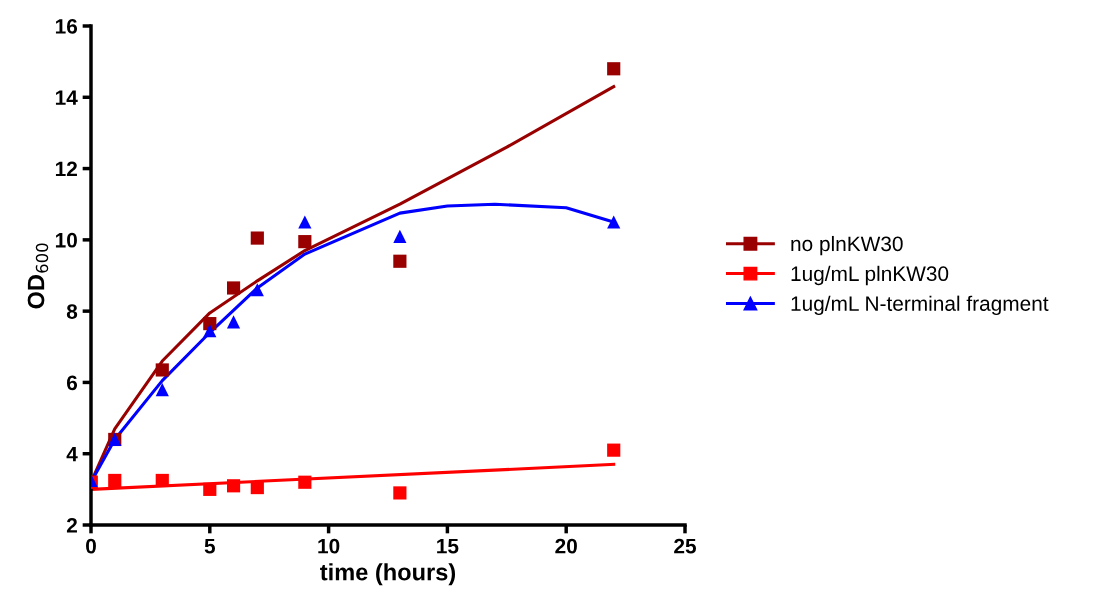 The width and height of the screenshot is (1101, 599). Describe the element at coordinates (66, 169) in the screenshot. I see `y-tick-label: 12` at that location.